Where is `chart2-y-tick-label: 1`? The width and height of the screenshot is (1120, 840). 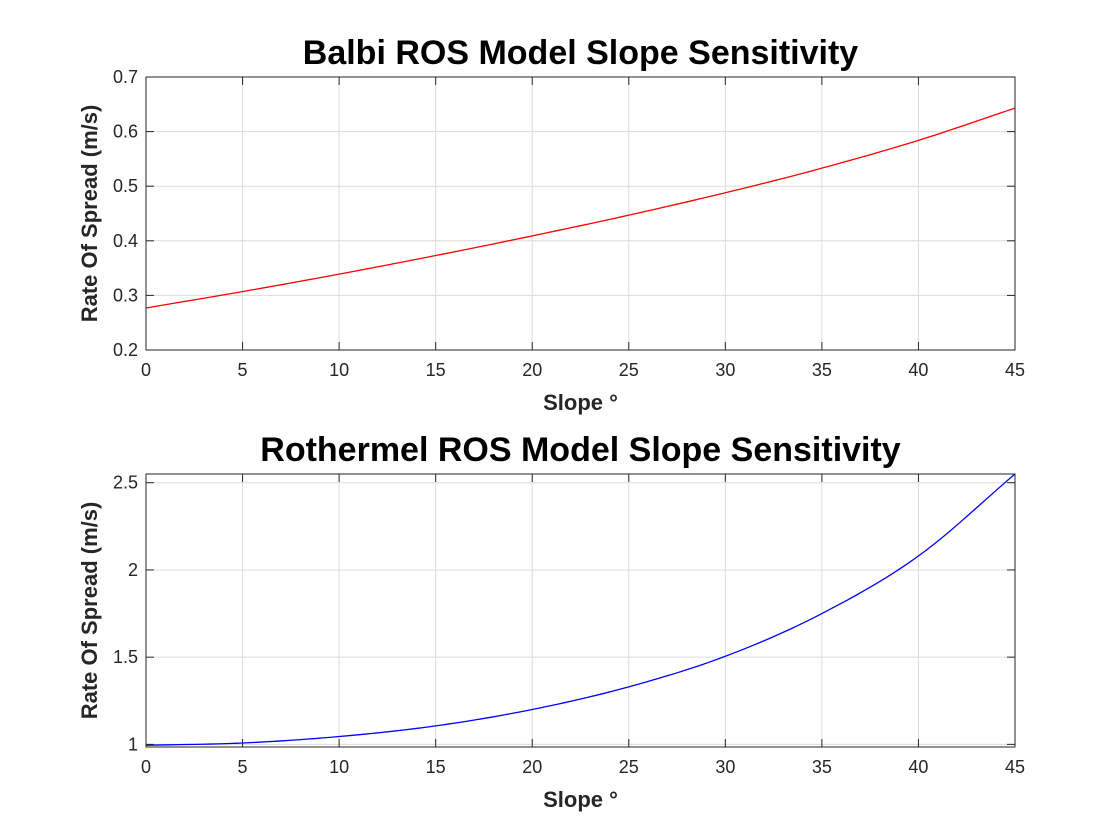 chart2-y-tick-label: 1 is located at coordinates (133, 744).